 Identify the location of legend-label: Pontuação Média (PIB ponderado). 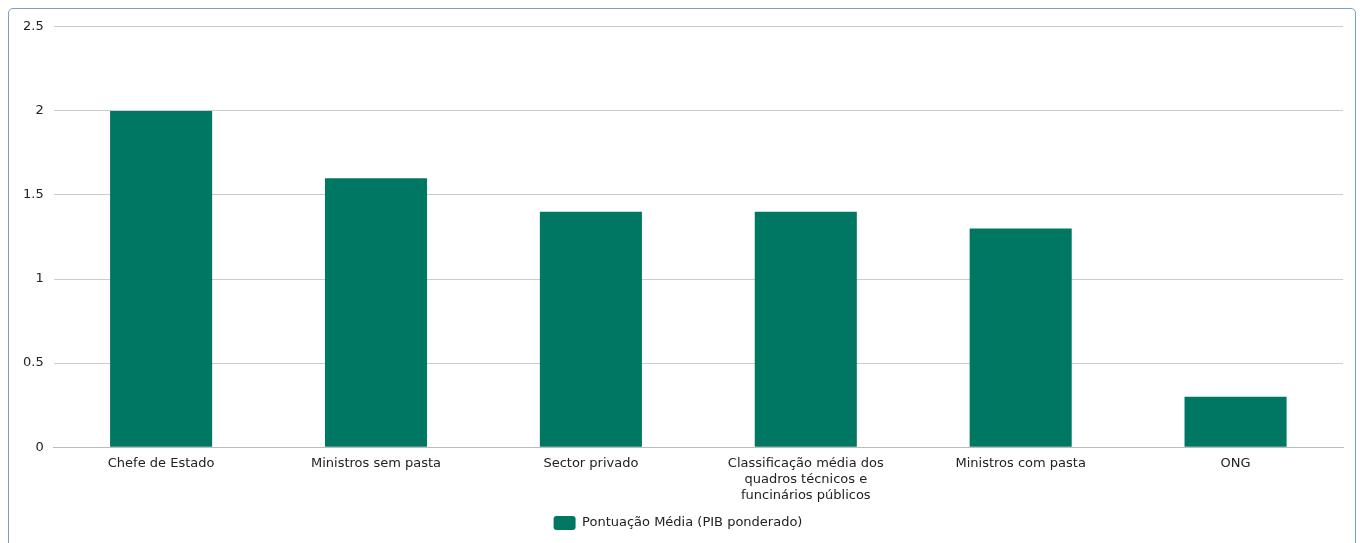
(692, 522).